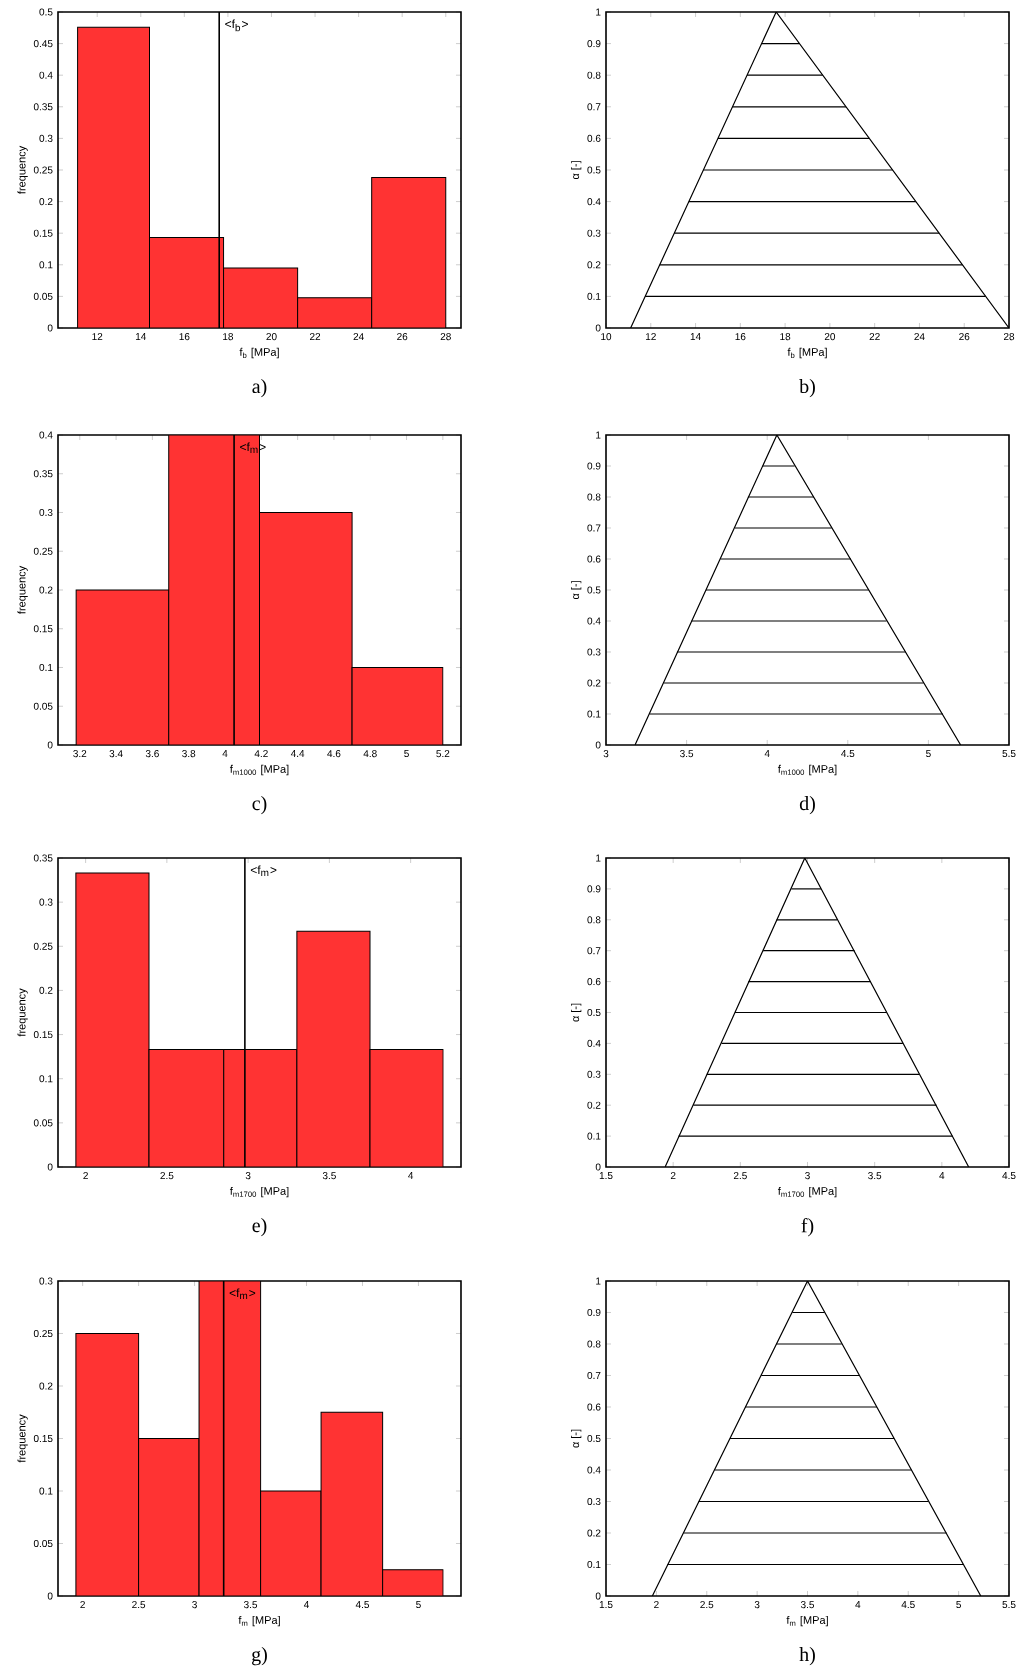 The height and width of the screenshot is (1677, 1019). I want to click on x-tick-label: 12, so click(650, 337).